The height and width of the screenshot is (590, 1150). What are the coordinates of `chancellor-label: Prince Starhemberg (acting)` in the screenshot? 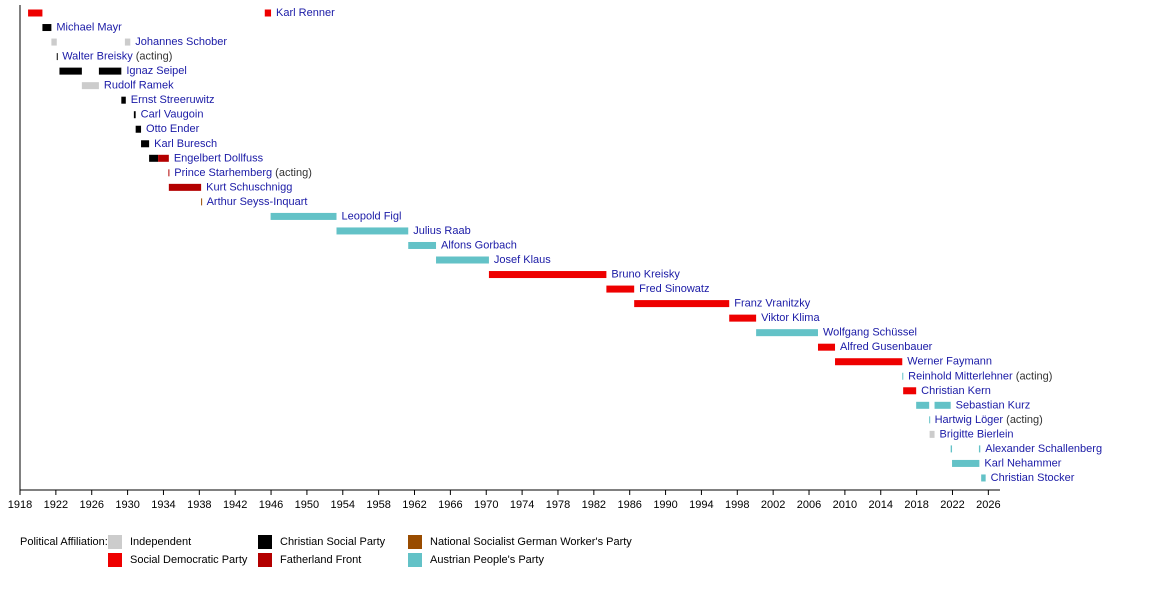 It's located at (243, 173).